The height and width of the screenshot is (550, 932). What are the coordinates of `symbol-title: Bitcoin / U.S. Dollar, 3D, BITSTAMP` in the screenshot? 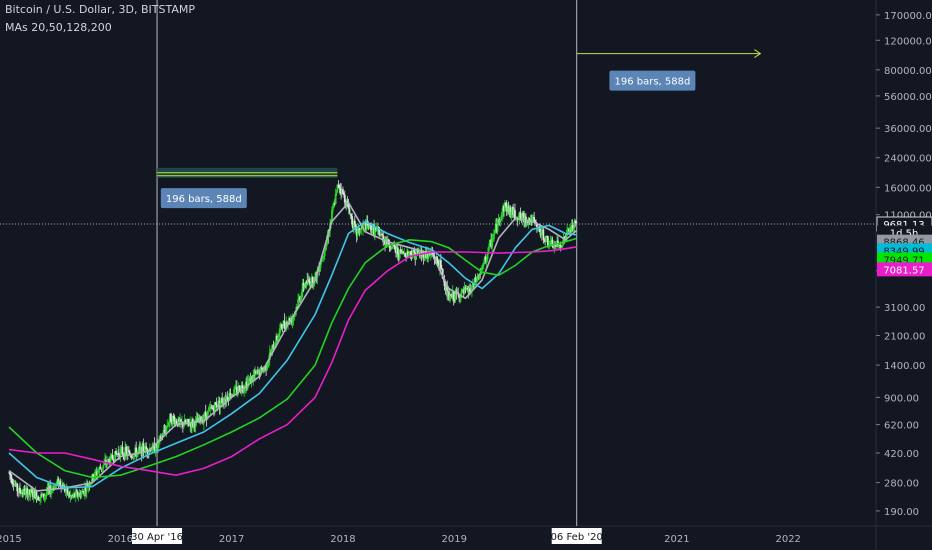 It's located at (100, 9).